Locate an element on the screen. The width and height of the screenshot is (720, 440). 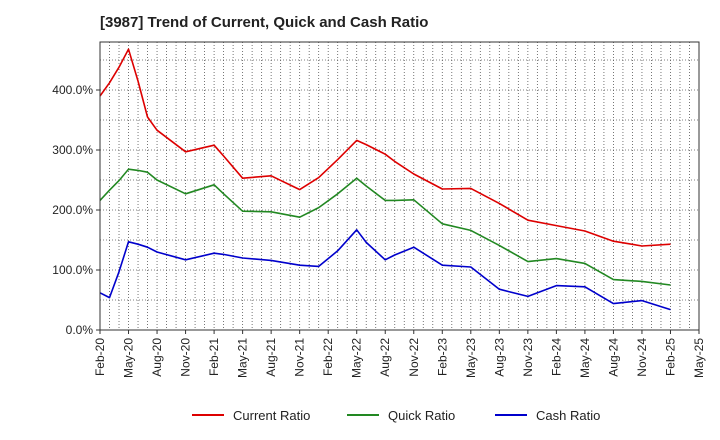
x-tick-label: May-25 is located at coordinates (699, 358).